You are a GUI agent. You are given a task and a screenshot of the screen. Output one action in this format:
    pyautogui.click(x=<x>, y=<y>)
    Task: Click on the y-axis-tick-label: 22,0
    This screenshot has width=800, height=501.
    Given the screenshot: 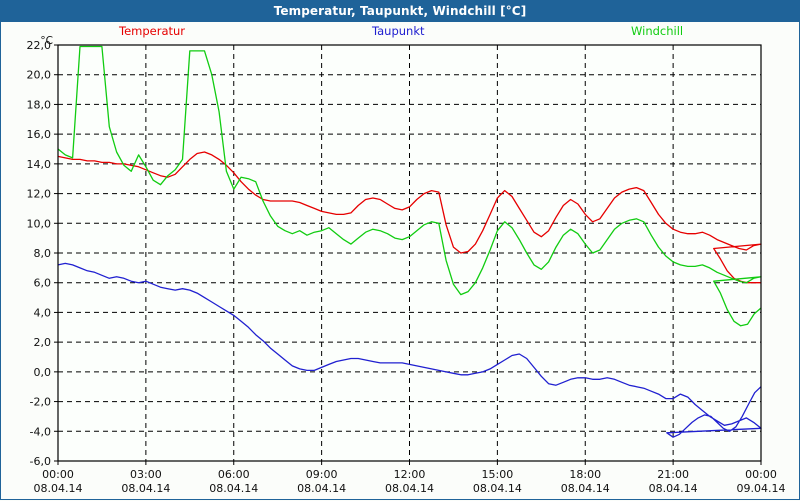 What is the action you would take?
    pyautogui.click(x=39, y=45)
    